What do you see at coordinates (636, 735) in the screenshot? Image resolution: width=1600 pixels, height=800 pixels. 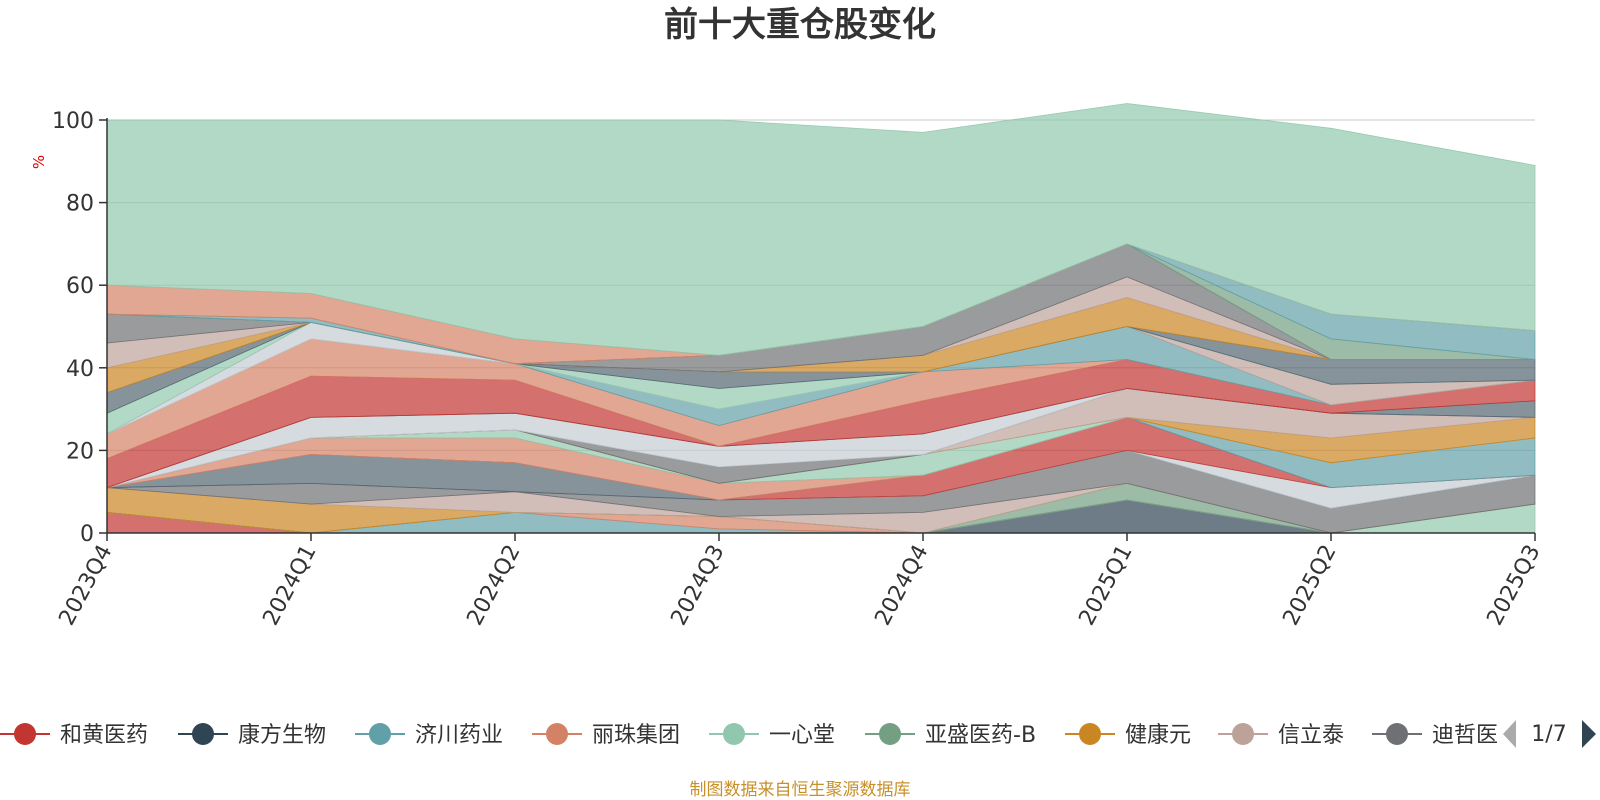 I see `legend-label: 丽珠集团` at bounding box center [636, 735].